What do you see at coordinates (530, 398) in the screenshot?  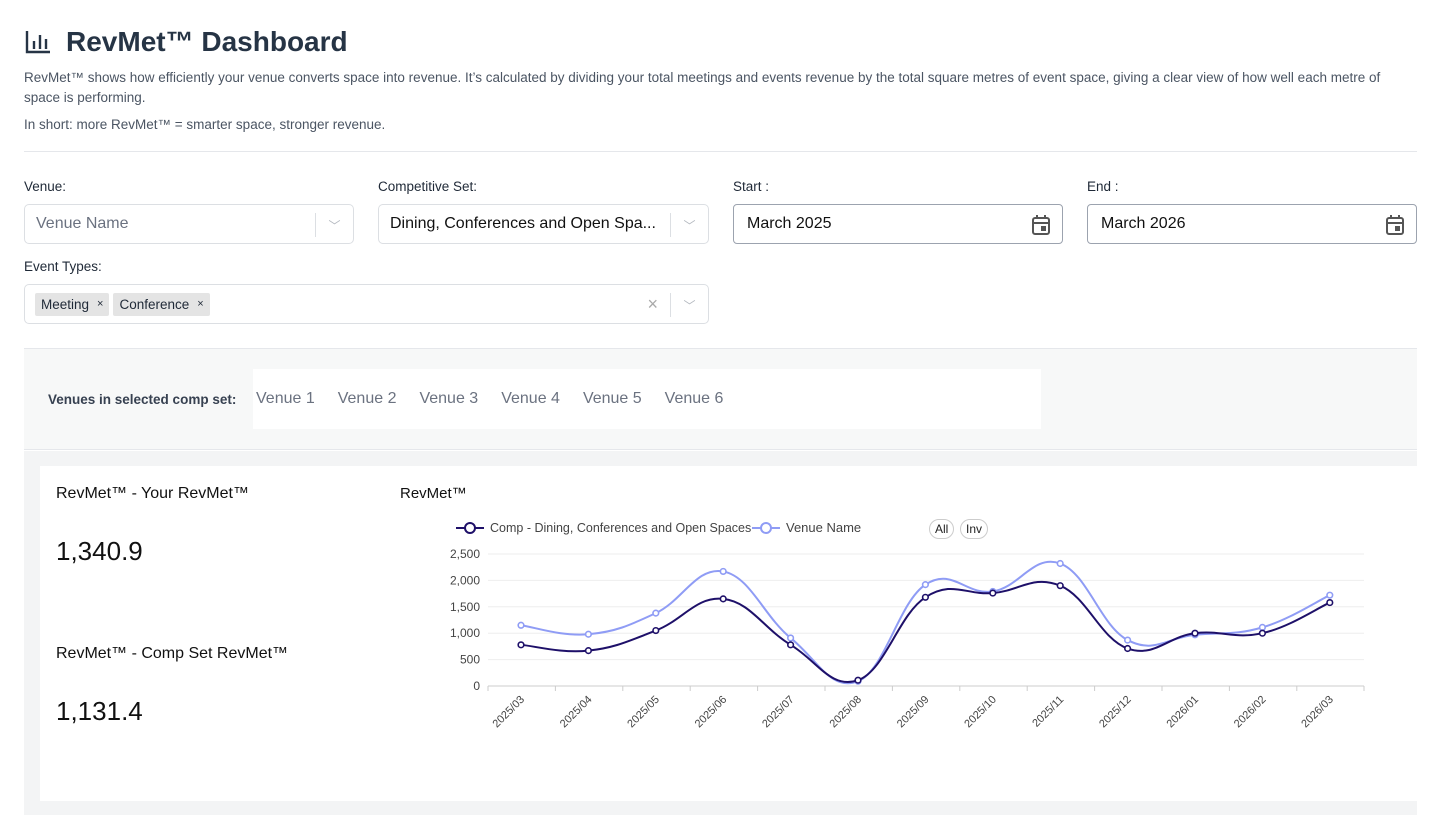 I see `venue-item: Venue 4` at bounding box center [530, 398].